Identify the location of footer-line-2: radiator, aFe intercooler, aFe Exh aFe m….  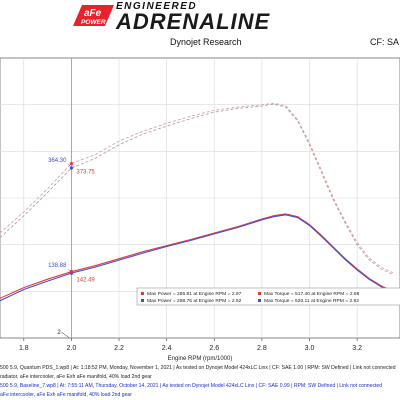
(76, 377).